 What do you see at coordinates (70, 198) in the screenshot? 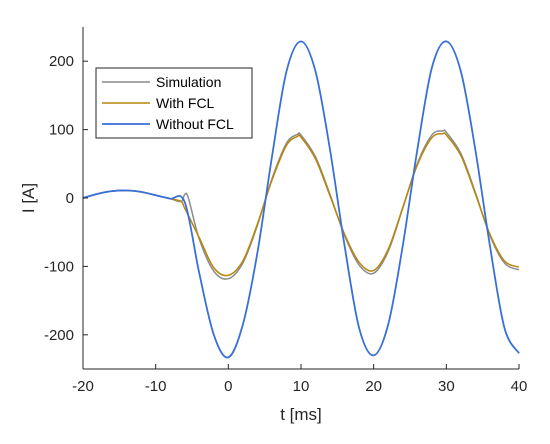
I see `y-tick-label: 0` at bounding box center [70, 198].